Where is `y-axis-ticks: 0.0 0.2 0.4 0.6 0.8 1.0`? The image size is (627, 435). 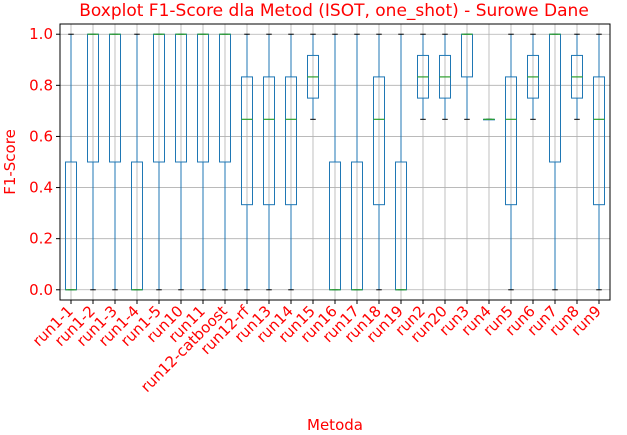
y-axis-ticks: 0.0 0.2 0.4 0.6 0.8 1.0 is located at coordinates (44, 162).